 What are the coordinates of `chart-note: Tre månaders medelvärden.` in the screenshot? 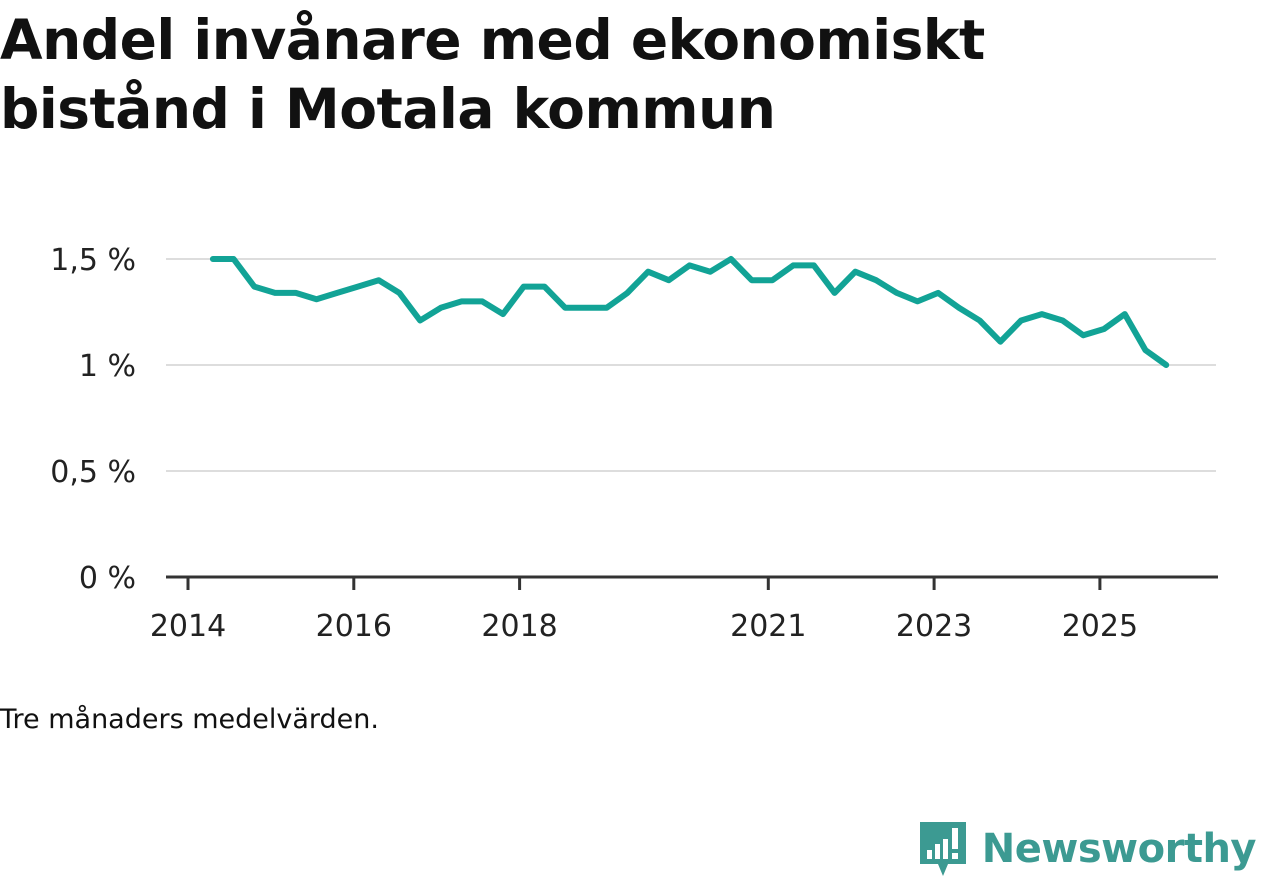 It's located at (189, 719).